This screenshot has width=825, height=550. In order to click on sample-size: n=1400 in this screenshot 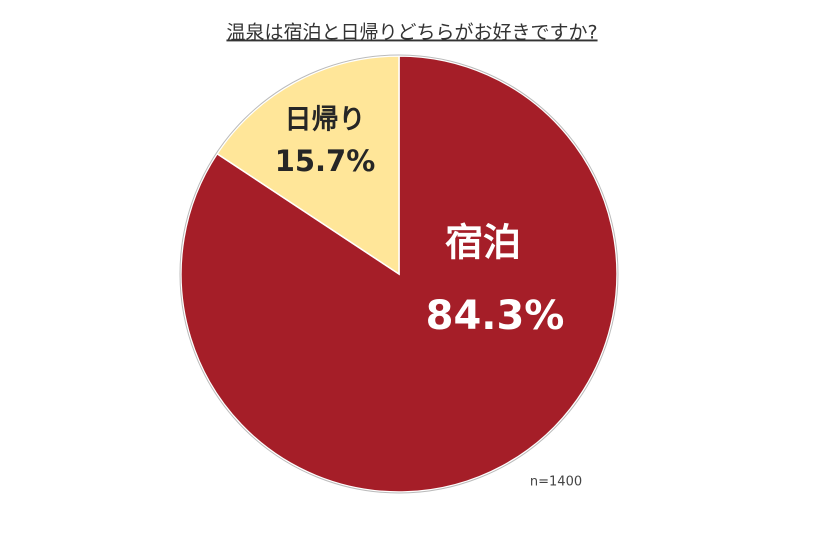, I will do `click(556, 482)`.